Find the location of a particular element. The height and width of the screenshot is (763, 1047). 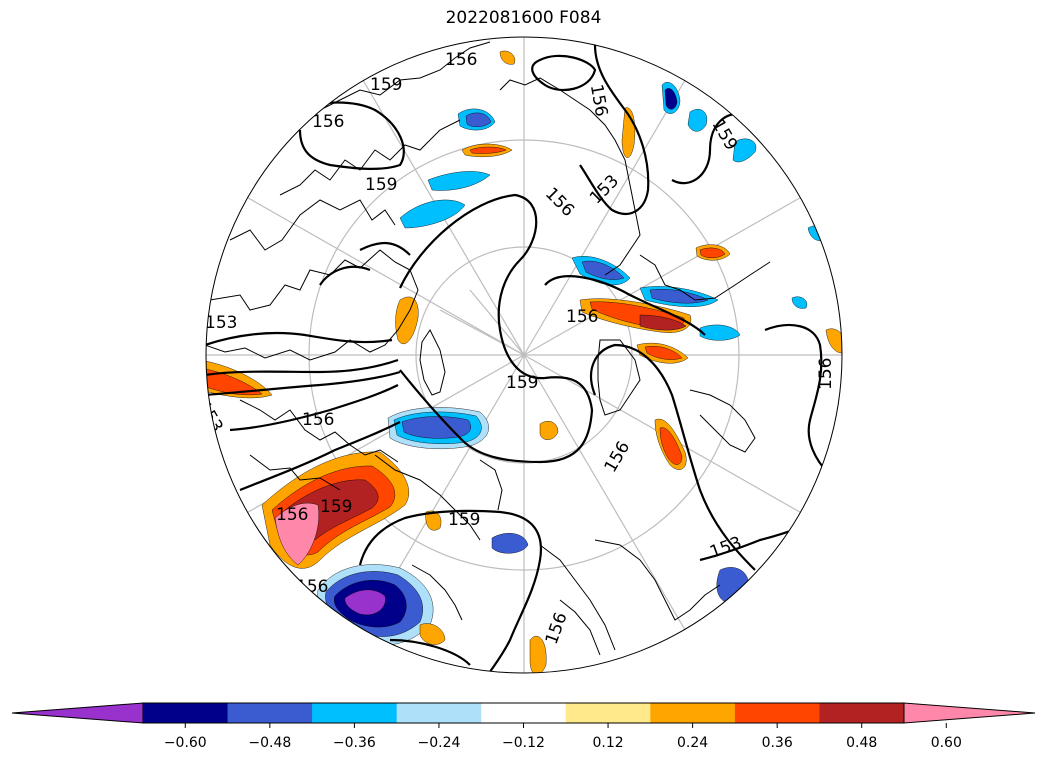

colorbar-tick-label: 0.24 is located at coordinates (692, 743).